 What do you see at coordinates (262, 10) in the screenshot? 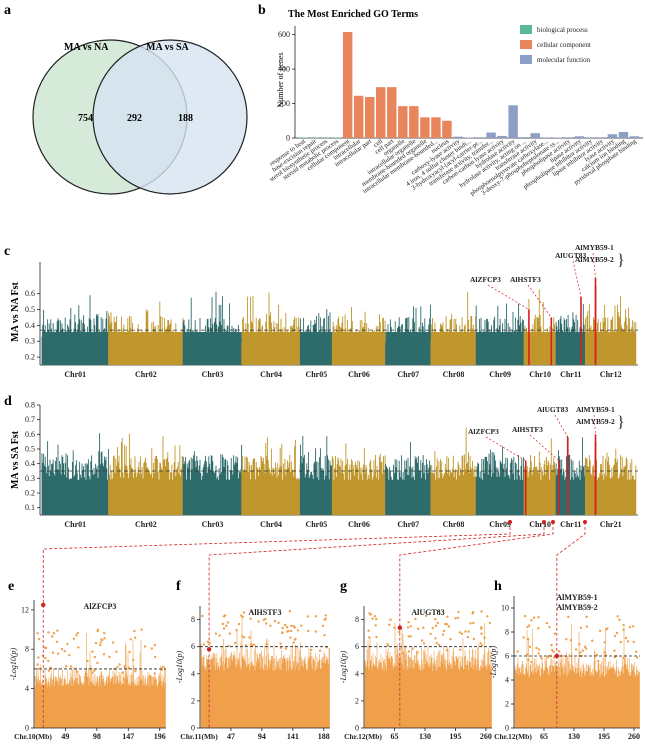
I see `panel-letter-b: b` at bounding box center [262, 10].